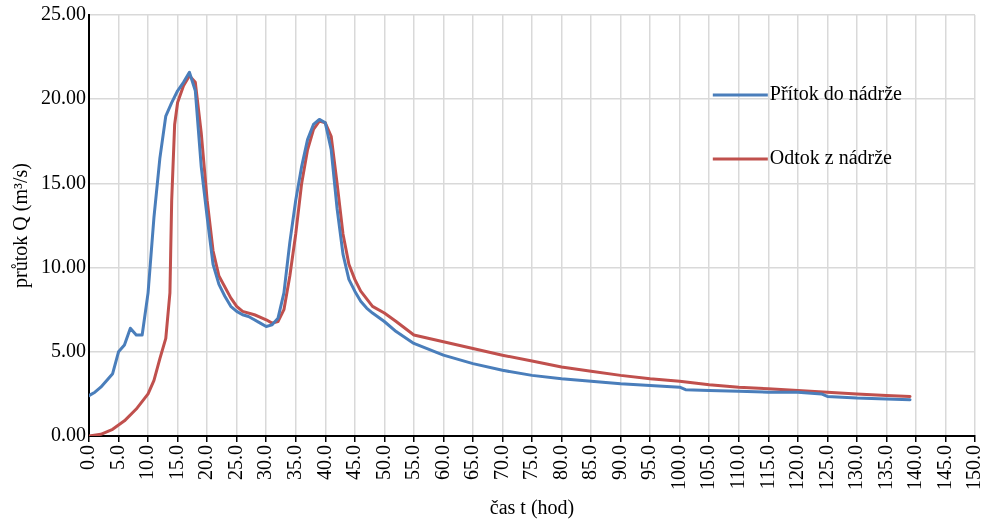 The image size is (1002, 529). What do you see at coordinates (175, 462) in the screenshot?
I see `x-tick-label: 15.0` at bounding box center [175, 462].